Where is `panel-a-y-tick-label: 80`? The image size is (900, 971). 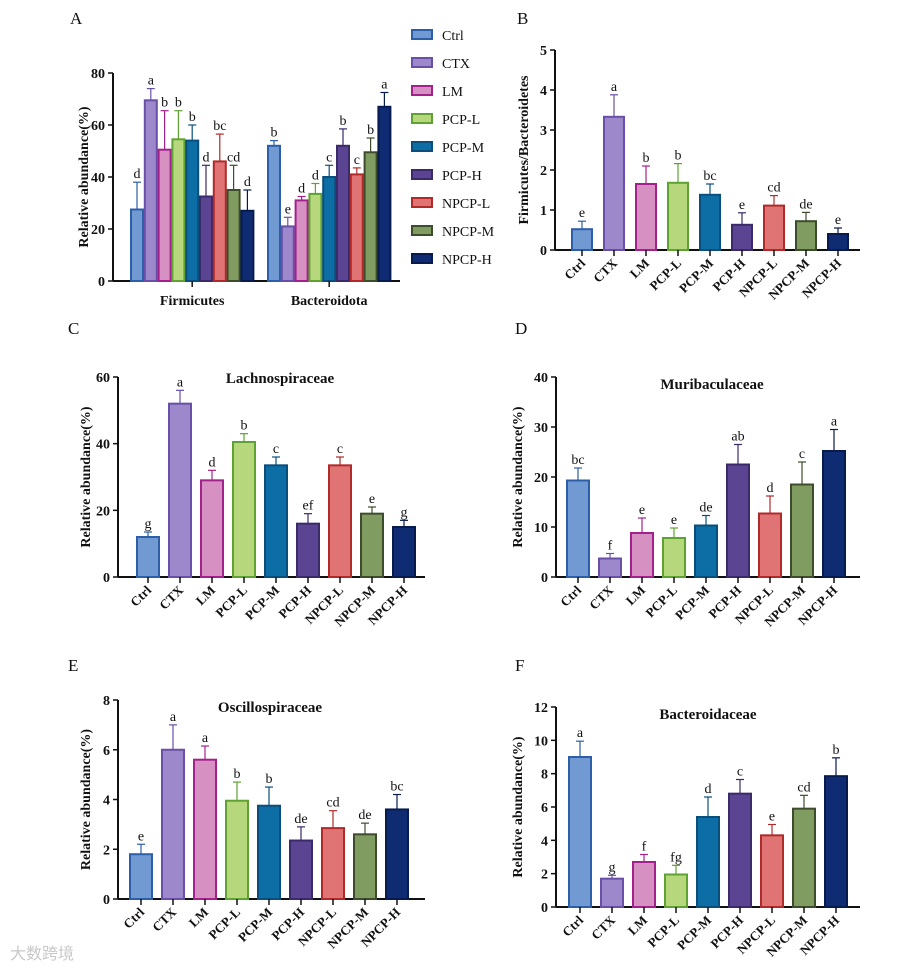
panel-a-y-tick-label: 80 is located at coordinates (98, 74).